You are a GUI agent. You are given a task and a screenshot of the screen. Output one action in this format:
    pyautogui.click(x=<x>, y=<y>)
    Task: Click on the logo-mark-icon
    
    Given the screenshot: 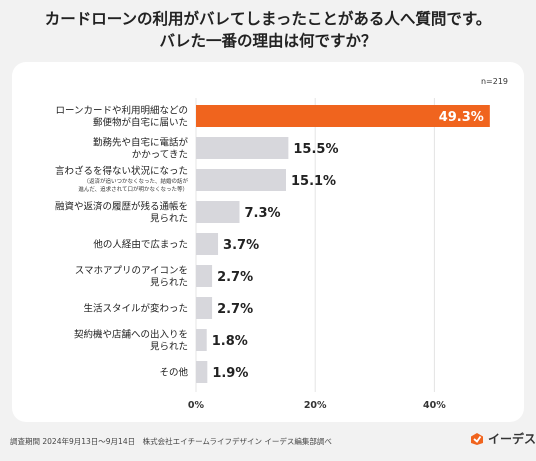 What is the action you would take?
    pyautogui.click(x=477, y=438)
    